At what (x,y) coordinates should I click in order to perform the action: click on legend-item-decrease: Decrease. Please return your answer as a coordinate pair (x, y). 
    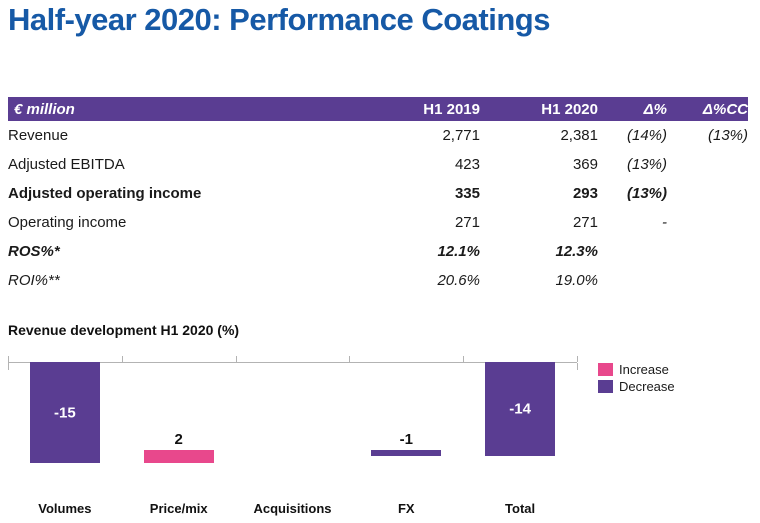
    Looking at the image, I should click on (636, 386).